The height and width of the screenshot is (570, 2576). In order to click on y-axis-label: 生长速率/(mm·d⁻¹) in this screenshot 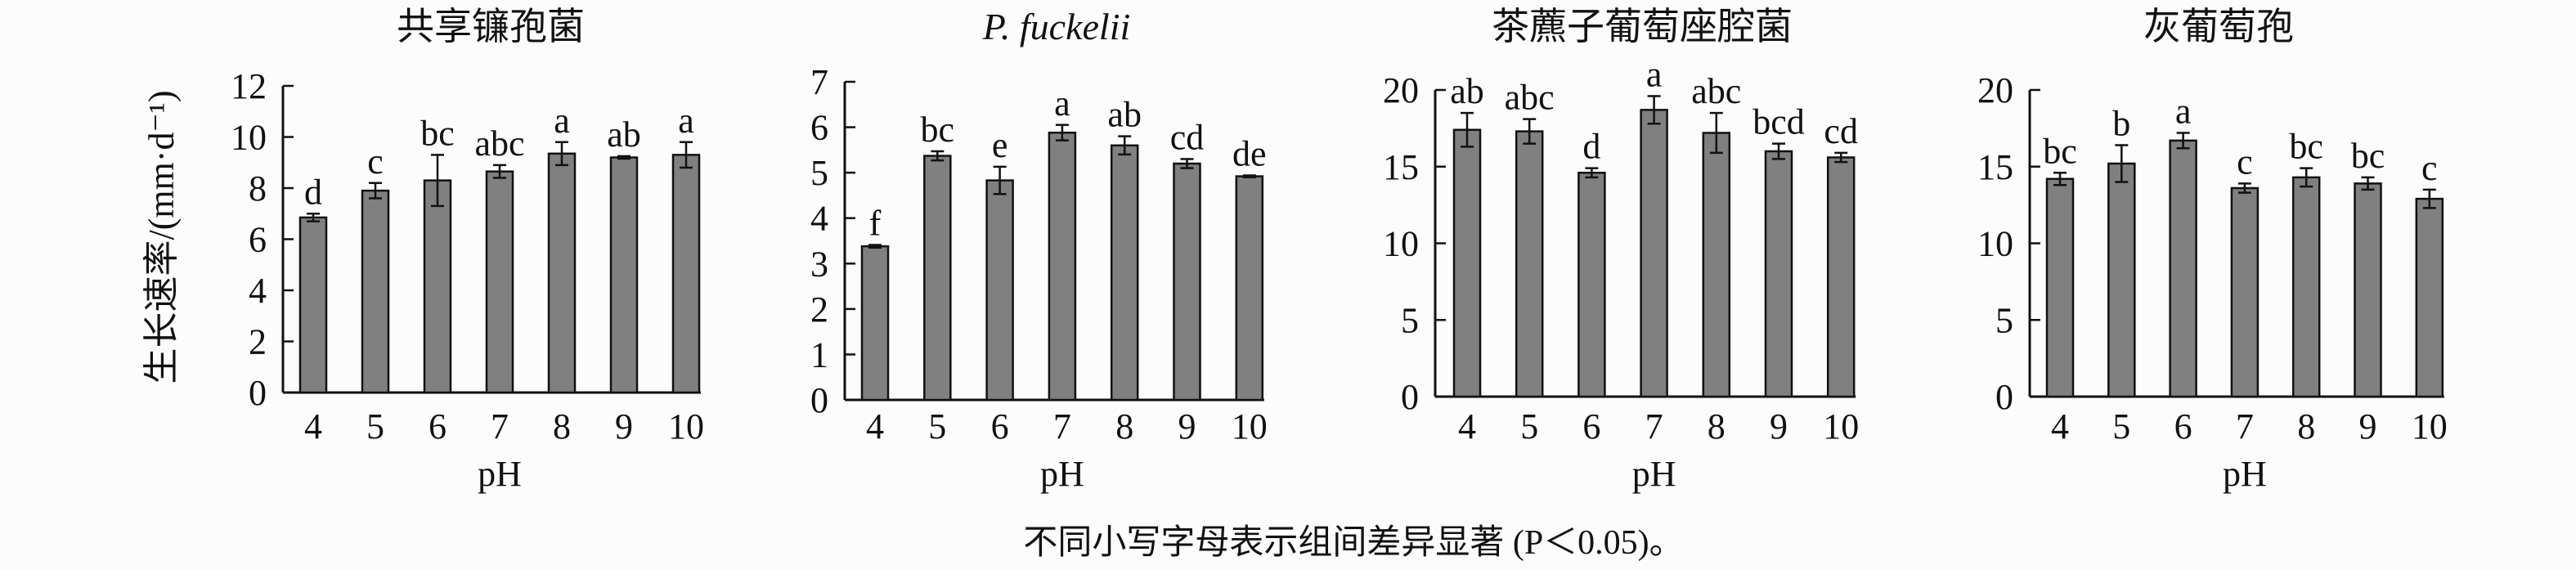, I will do `click(161, 237)`.